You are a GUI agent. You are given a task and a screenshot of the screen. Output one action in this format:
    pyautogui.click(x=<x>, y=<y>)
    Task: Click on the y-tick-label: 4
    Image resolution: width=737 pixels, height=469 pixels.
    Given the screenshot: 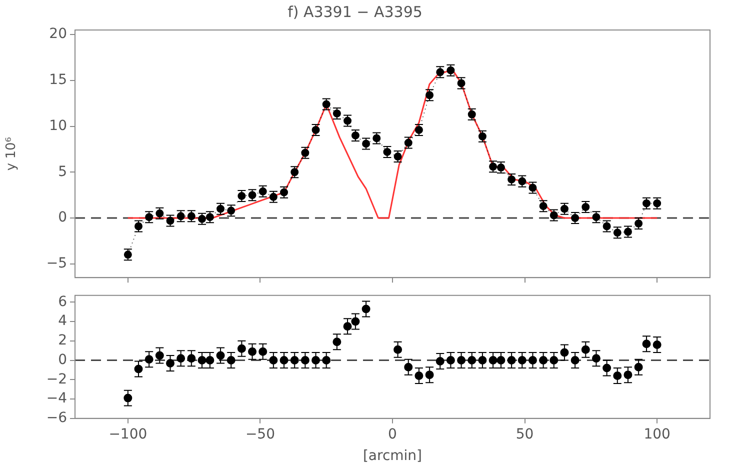 What is the action you would take?
    pyautogui.click(x=63, y=321)
    